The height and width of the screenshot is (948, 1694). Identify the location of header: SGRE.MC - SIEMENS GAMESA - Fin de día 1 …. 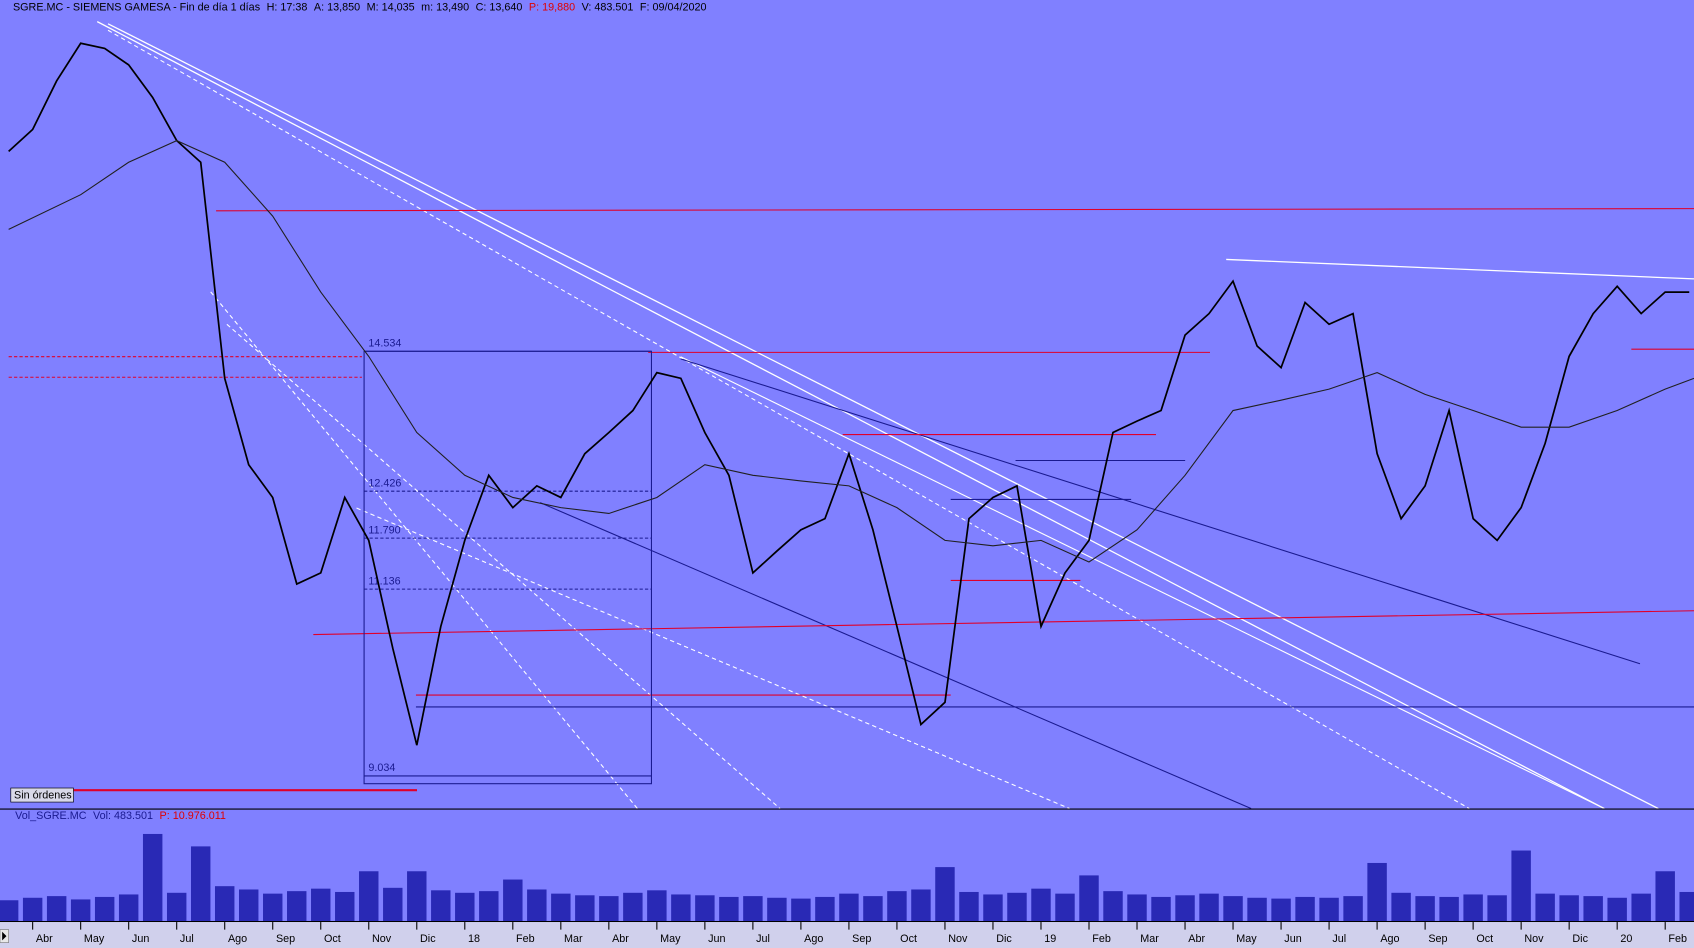
(360, 7).